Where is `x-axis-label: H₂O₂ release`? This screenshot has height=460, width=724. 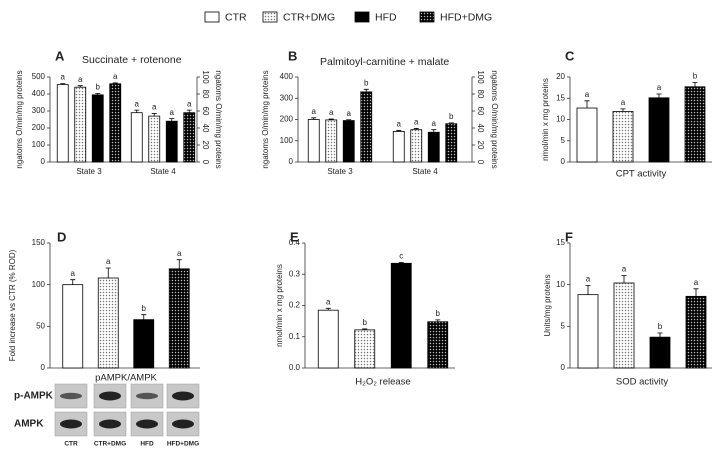
x-axis-label: H₂O₂ release is located at coordinates (382, 382).